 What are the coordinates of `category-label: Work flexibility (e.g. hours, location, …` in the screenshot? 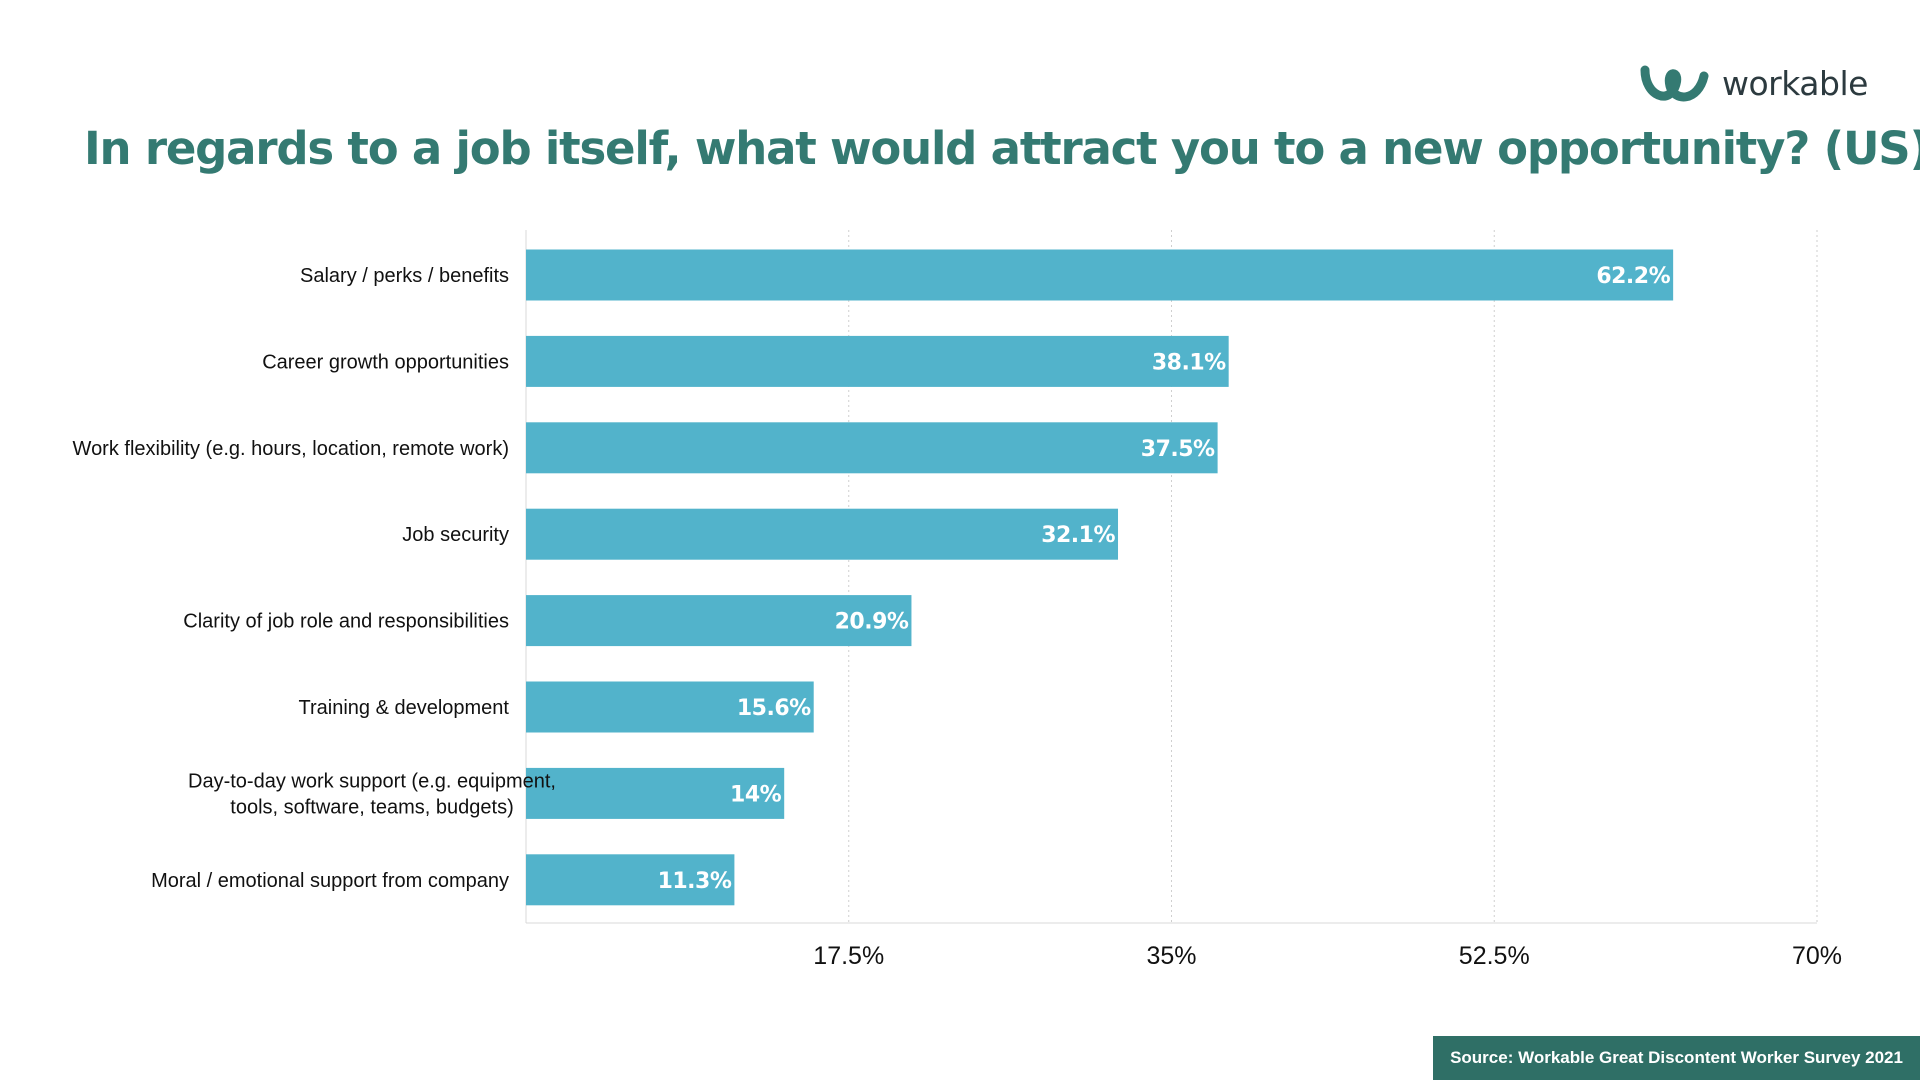 It's located at (291, 449).